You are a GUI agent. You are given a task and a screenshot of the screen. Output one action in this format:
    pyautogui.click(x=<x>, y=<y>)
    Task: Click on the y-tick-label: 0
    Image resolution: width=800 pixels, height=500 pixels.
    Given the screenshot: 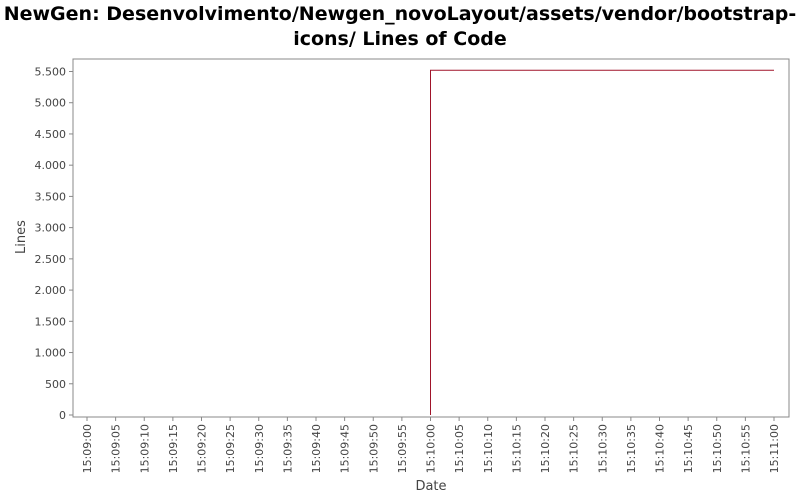 What is the action you would take?
    pyautogui.click(x=62, y=415)
    